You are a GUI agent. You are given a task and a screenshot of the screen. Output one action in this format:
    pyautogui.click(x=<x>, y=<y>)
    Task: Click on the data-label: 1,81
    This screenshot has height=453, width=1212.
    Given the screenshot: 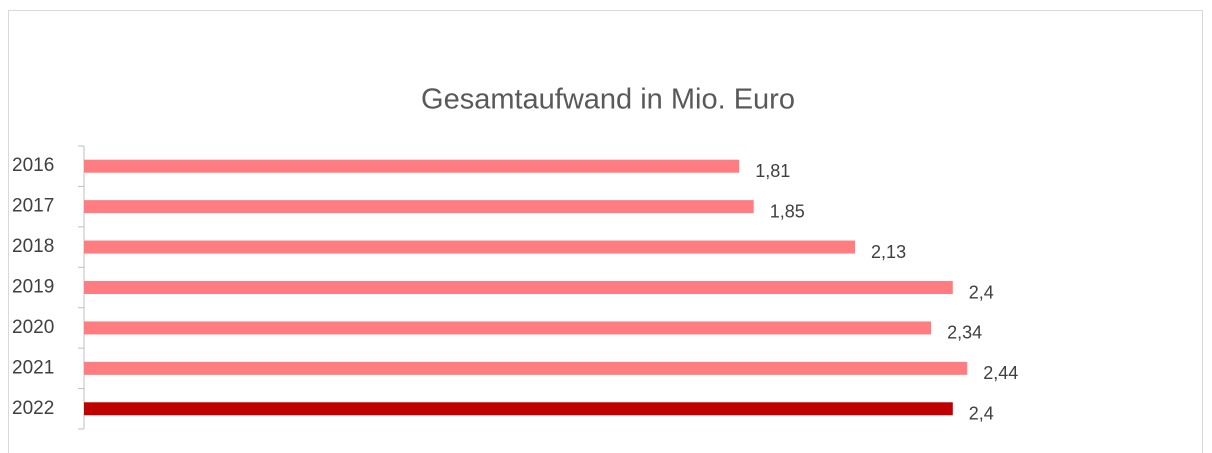 What is the action you would take?
    pyautogui.click(x=772, y=171)
    